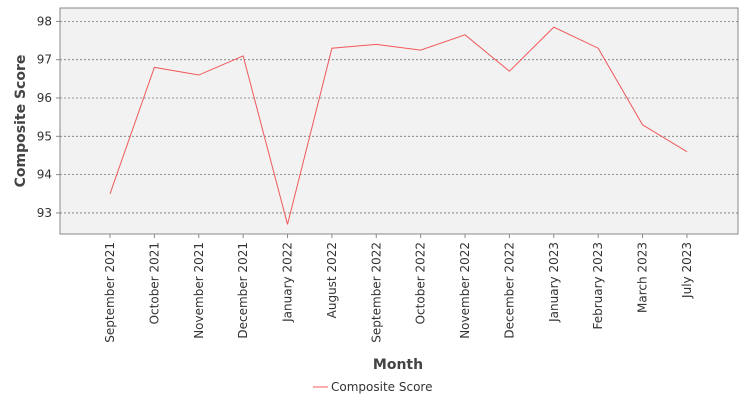  What do you see at coordinates (421, 283) in the screenshot?
I see `x-tick-label: October 2022` at bounding box center [421, 283].